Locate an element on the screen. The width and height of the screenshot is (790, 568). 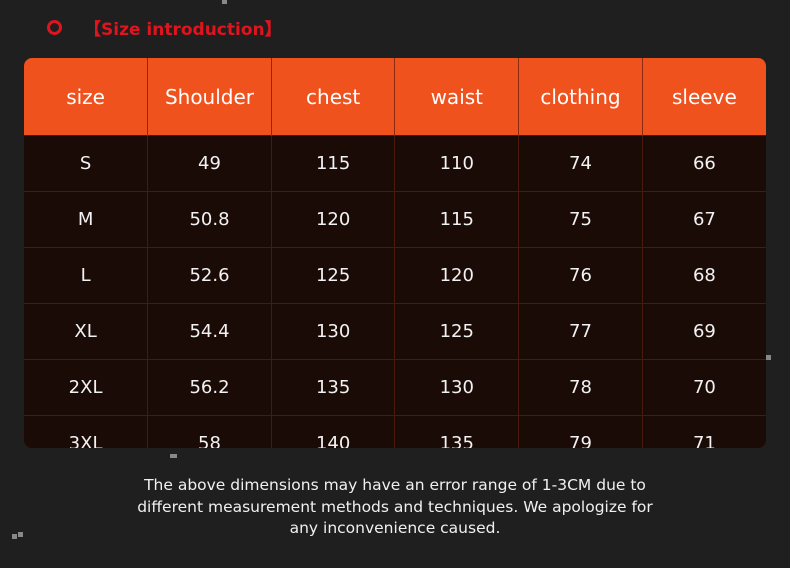
table-cell: 79 is located at coordinates (580, 431).